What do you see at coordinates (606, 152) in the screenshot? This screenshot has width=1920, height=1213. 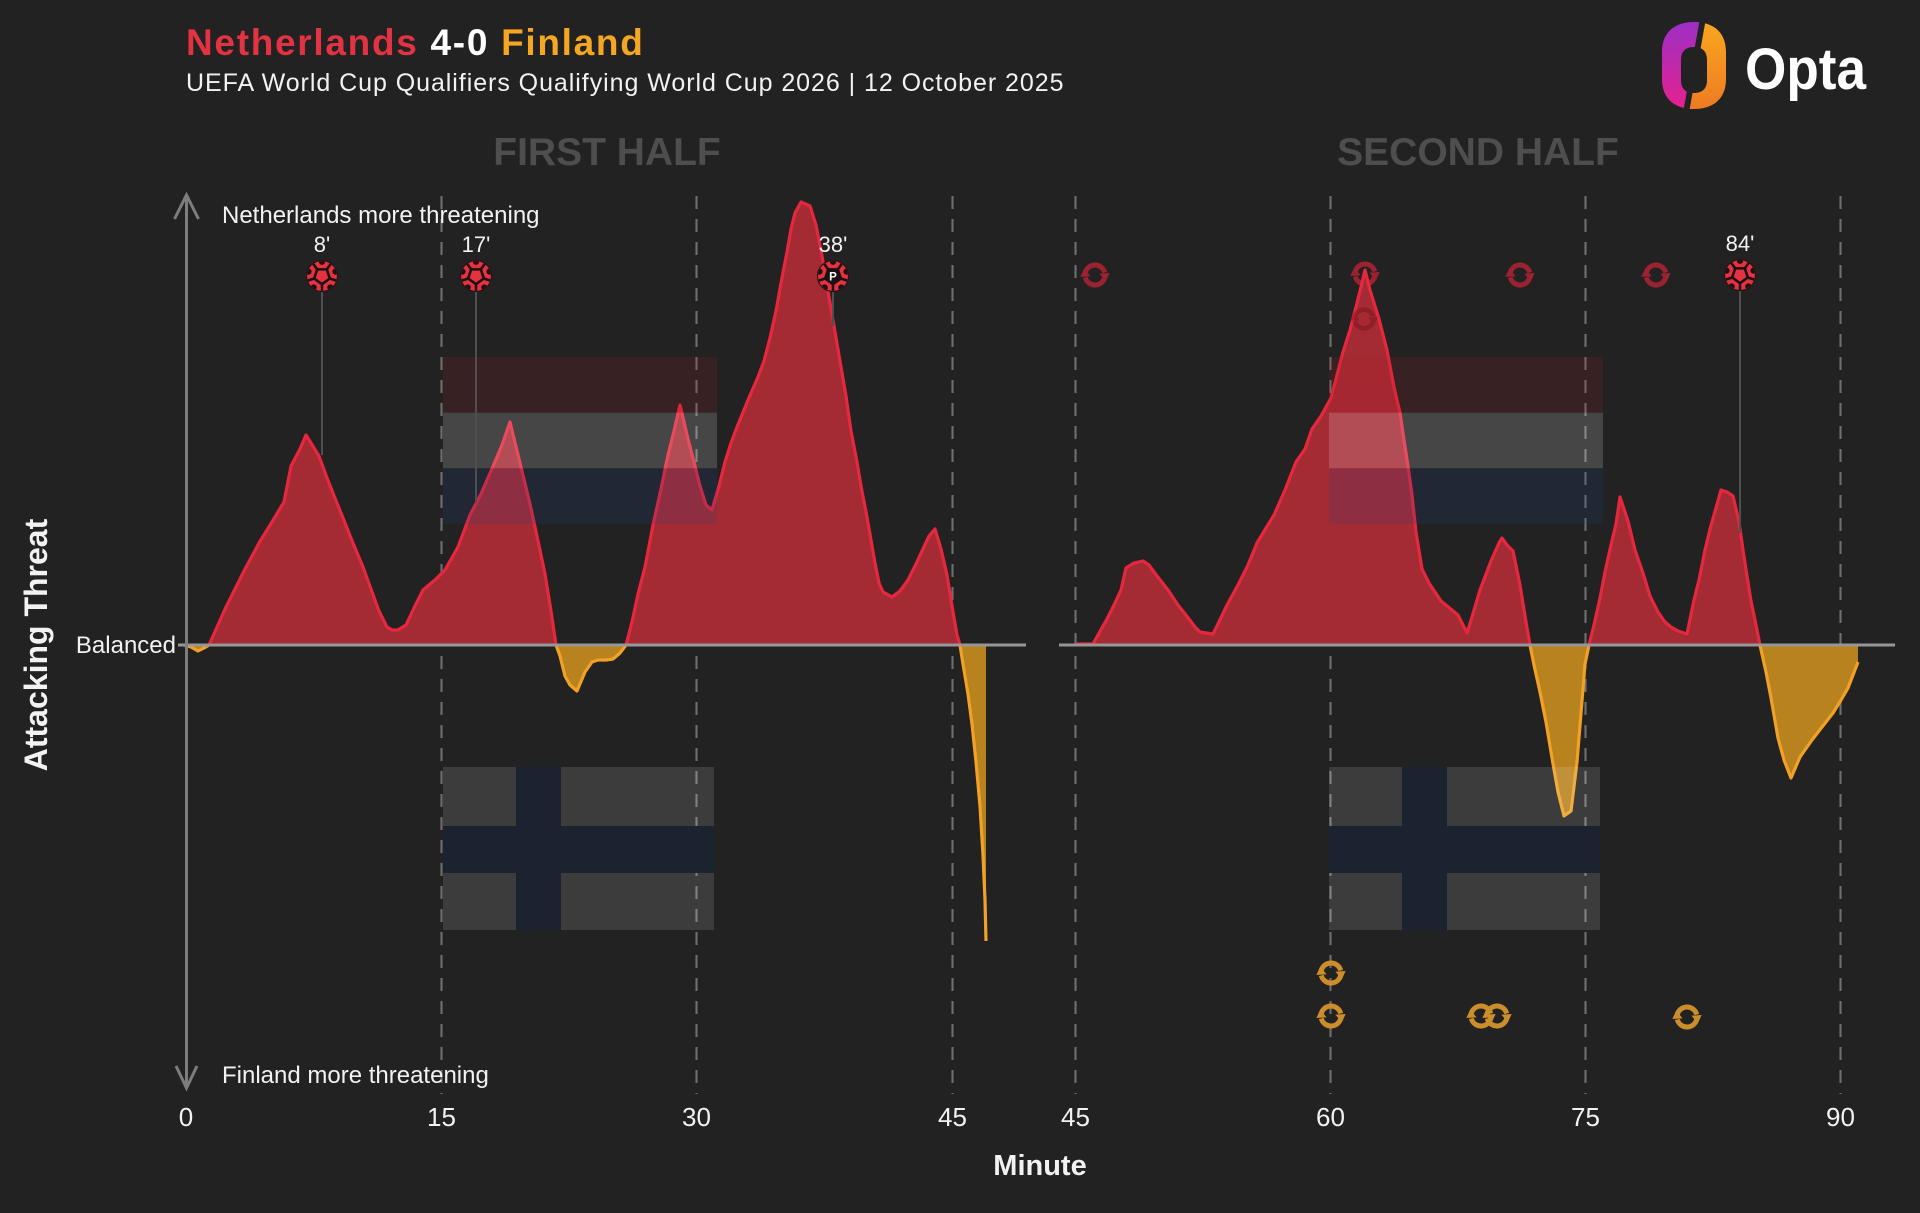 I see `svg-text: FIRST HALF` at bounding box center [606, 152].